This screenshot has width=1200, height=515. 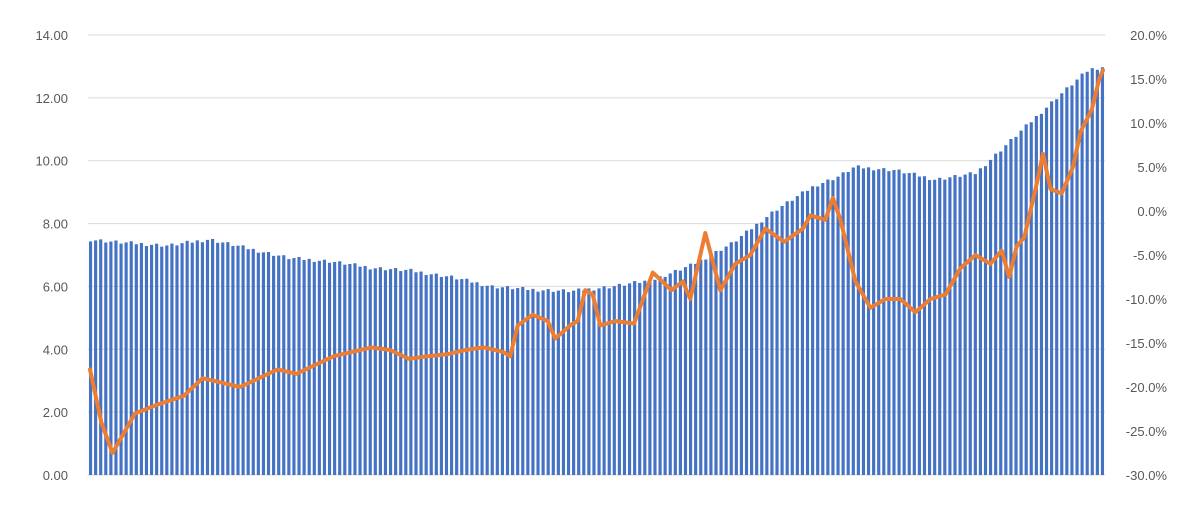 I want to click on left-tick-label-3: 6.00, so click(x=55, y=286).